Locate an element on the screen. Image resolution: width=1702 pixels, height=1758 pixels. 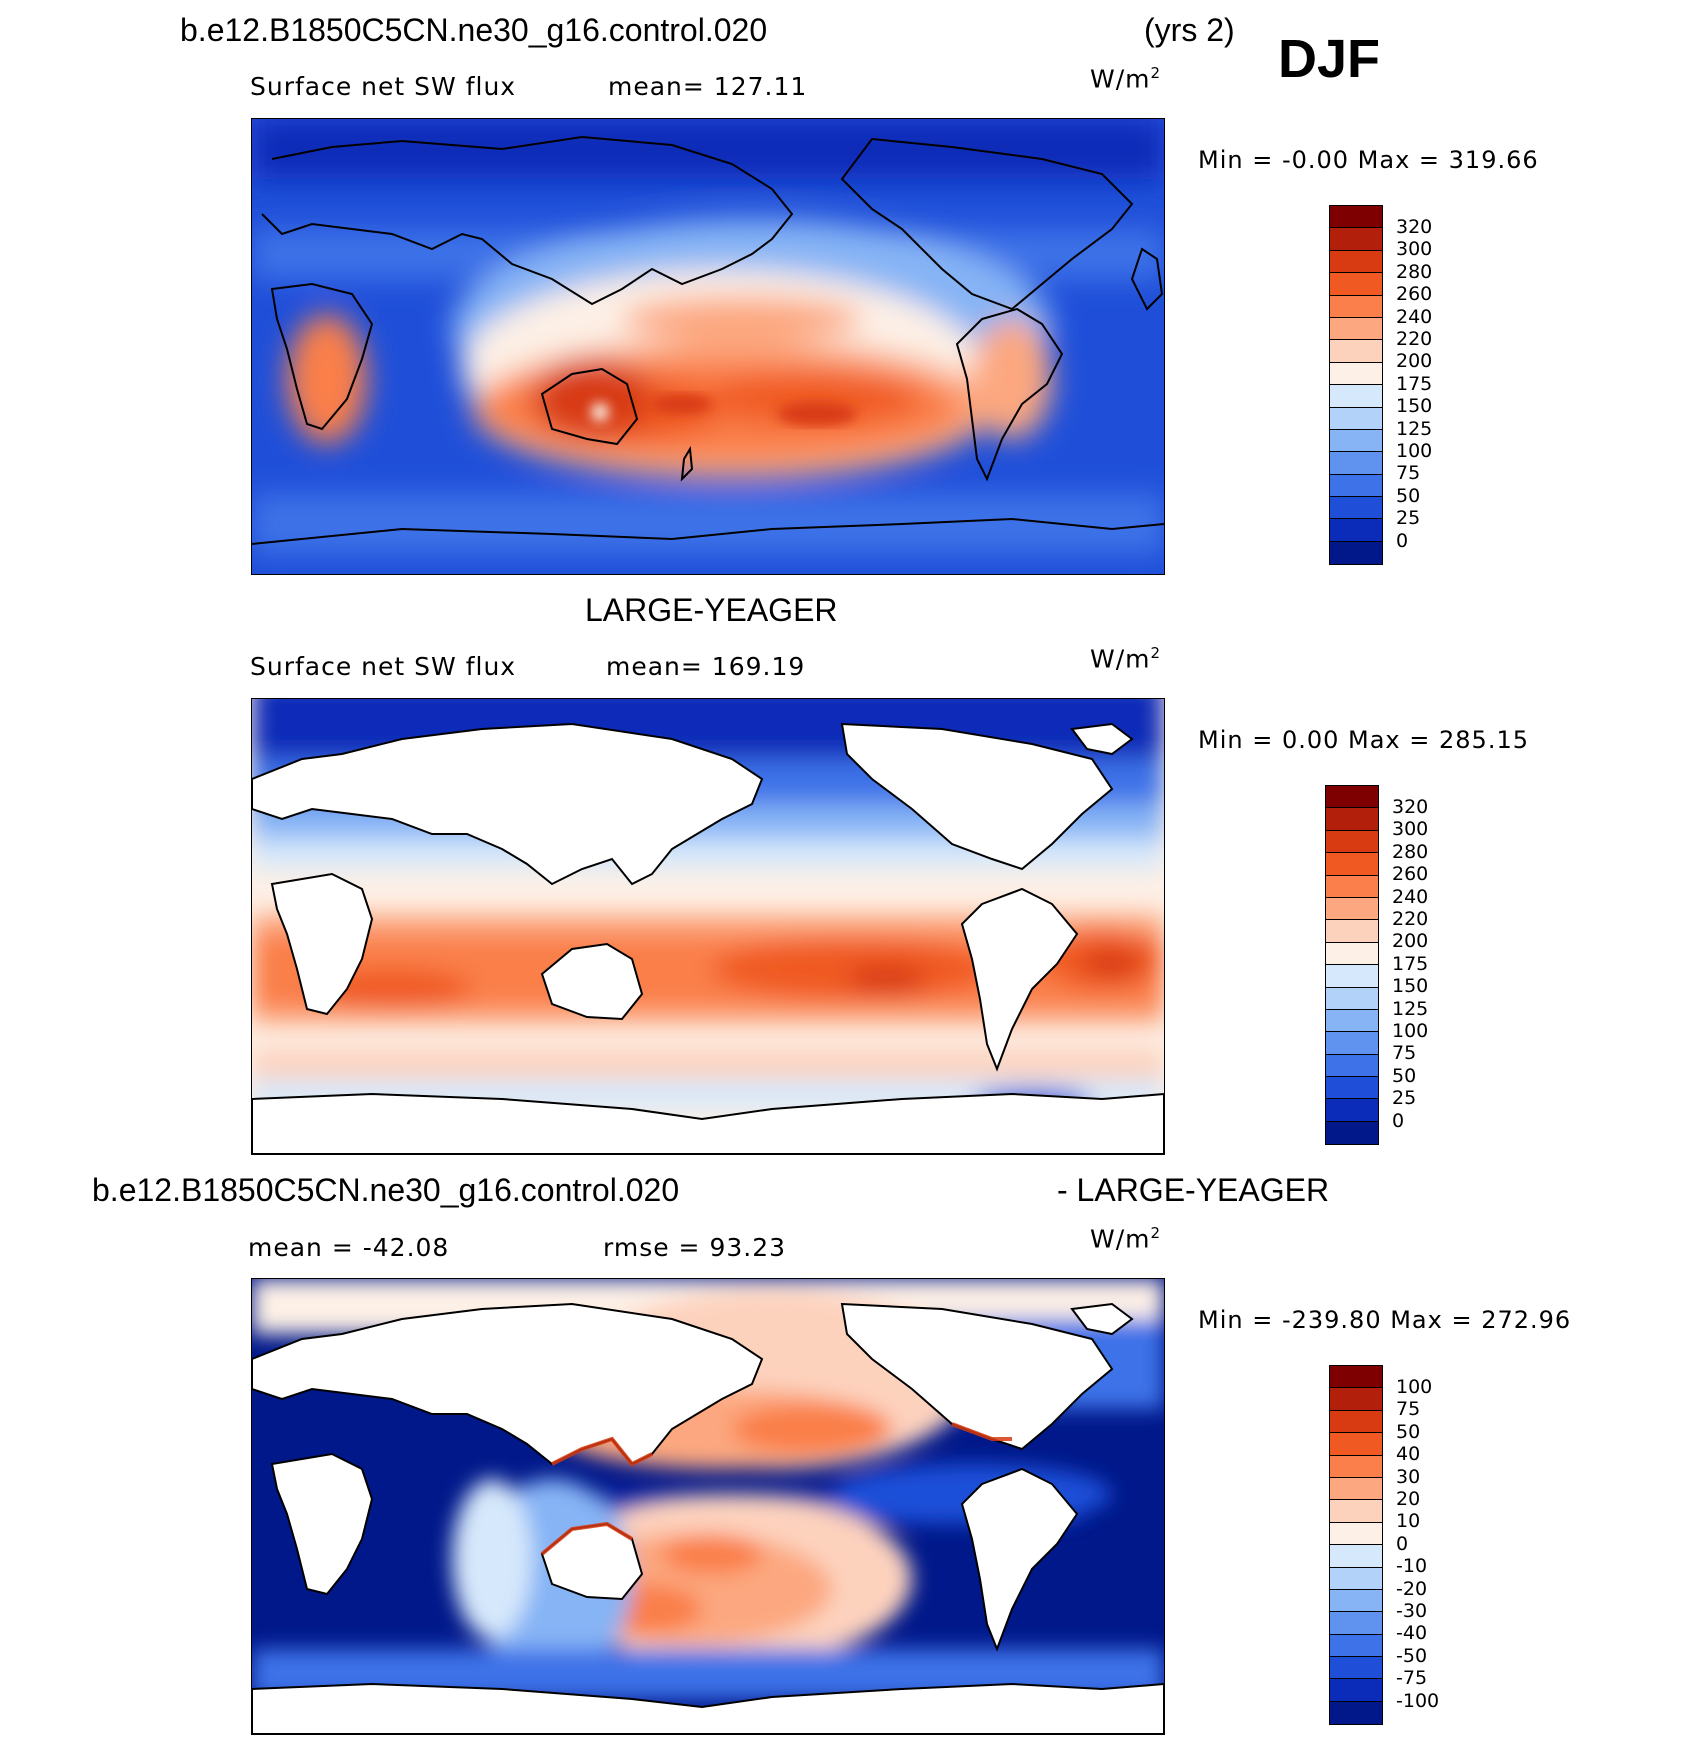
season-label: DJF is located at coordinates (1329, 59).